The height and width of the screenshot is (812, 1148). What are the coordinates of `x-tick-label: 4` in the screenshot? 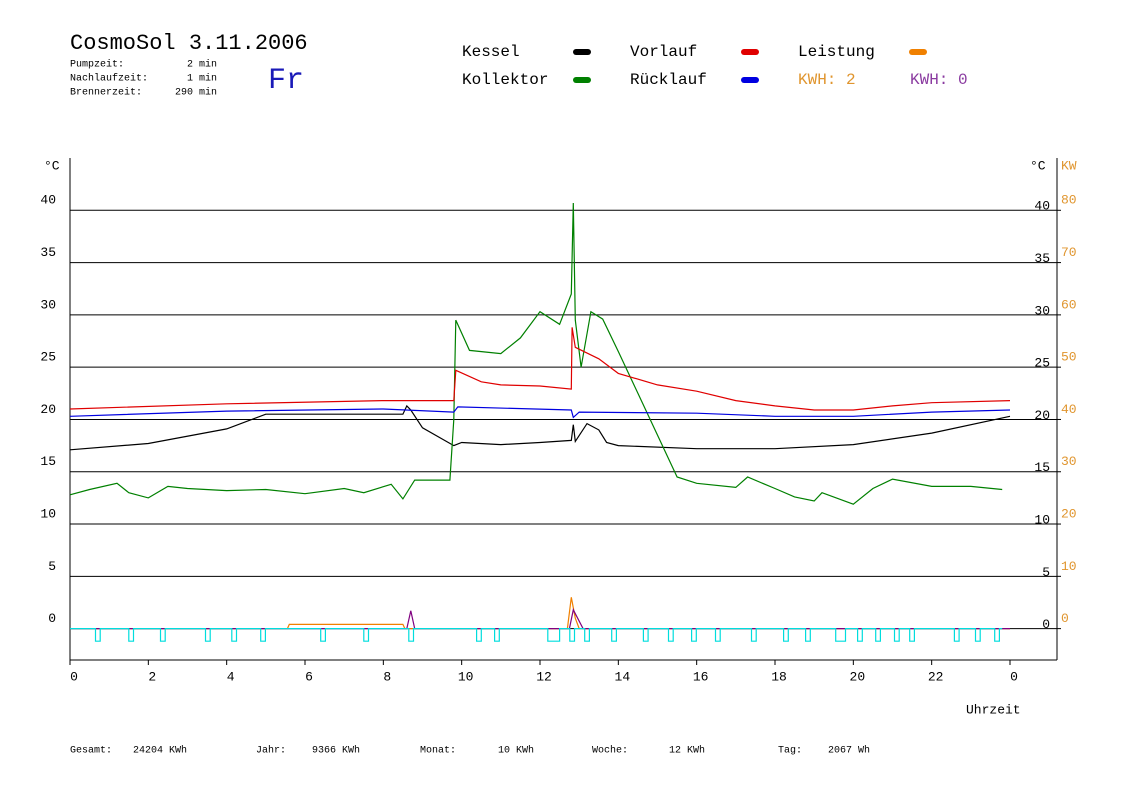 It's located at (231, 676).